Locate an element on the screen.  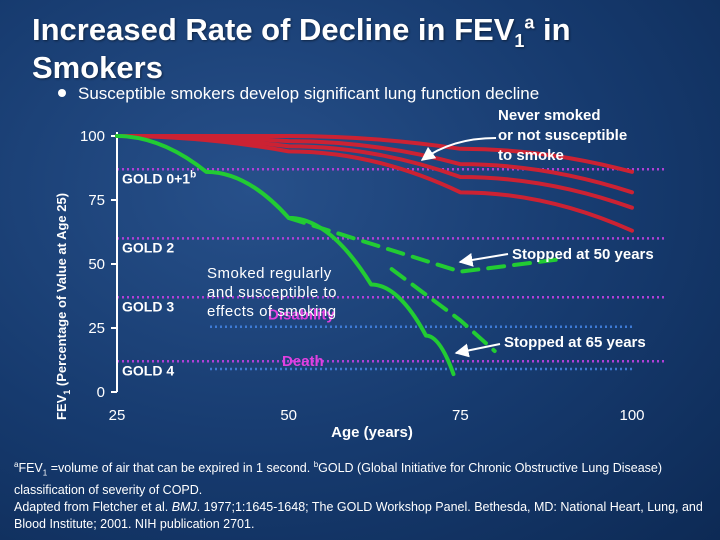
death-label: Death is located at coordinates (303, 361).